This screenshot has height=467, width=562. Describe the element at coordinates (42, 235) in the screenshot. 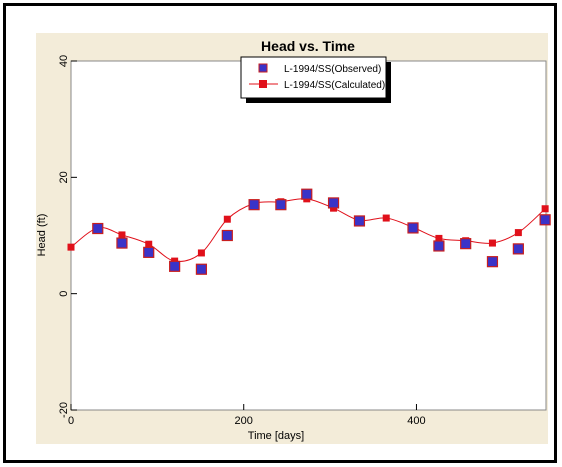

I see `y-axis-label: Head (ft)` at that location.